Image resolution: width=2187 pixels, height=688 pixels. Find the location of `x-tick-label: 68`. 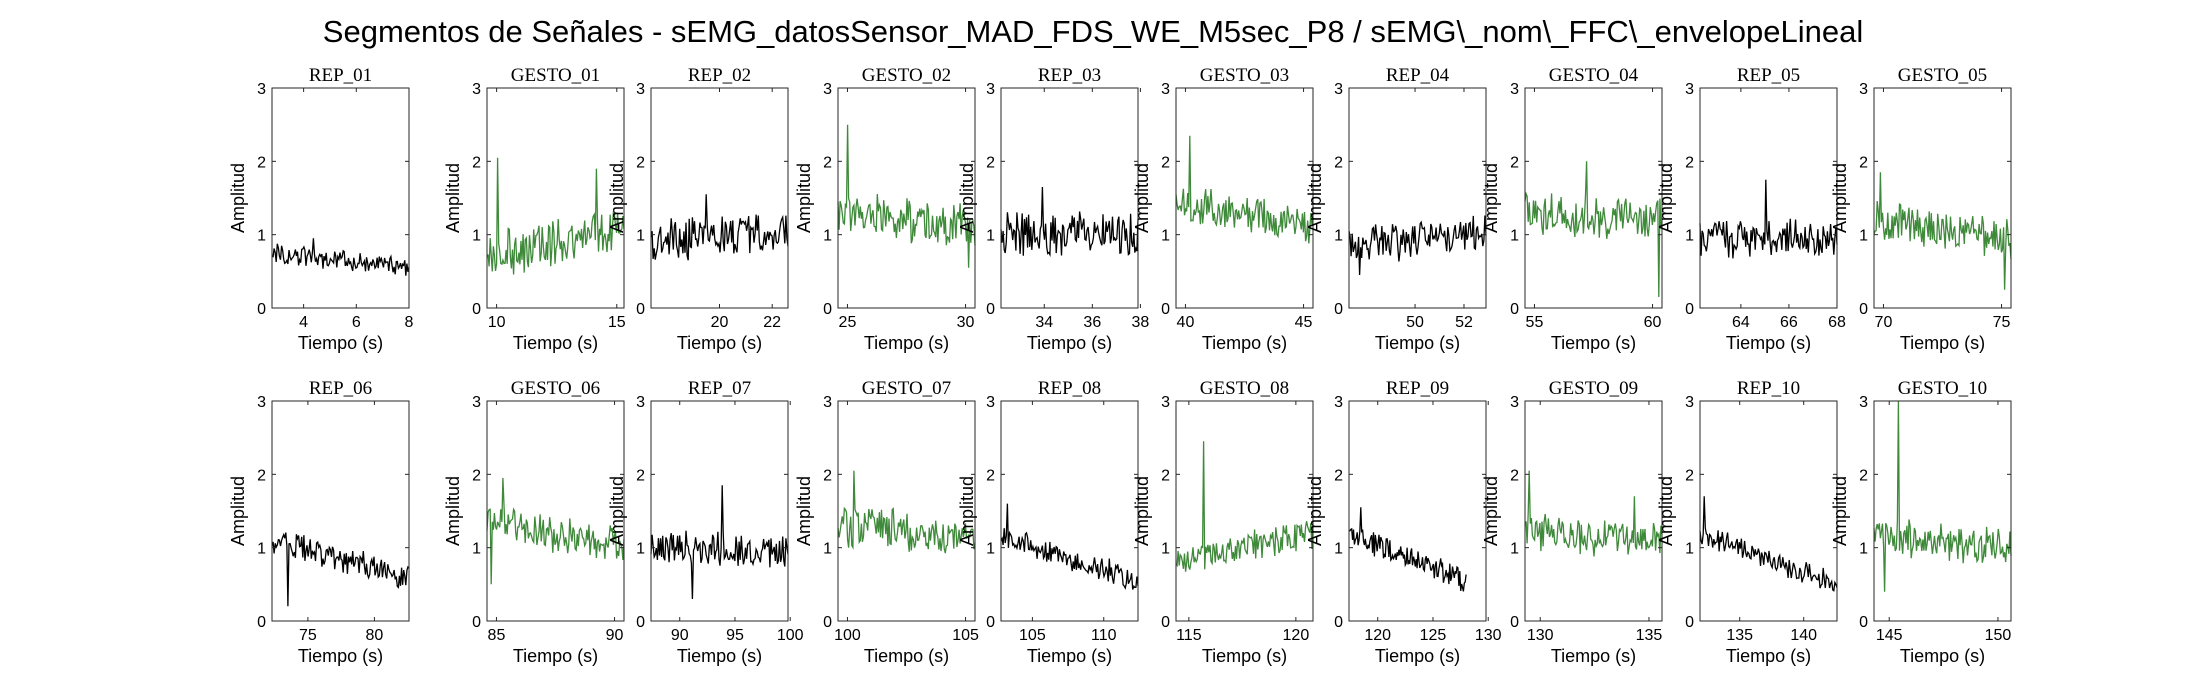

x-tick-label: 68 is located at coordinates (1837, 322).